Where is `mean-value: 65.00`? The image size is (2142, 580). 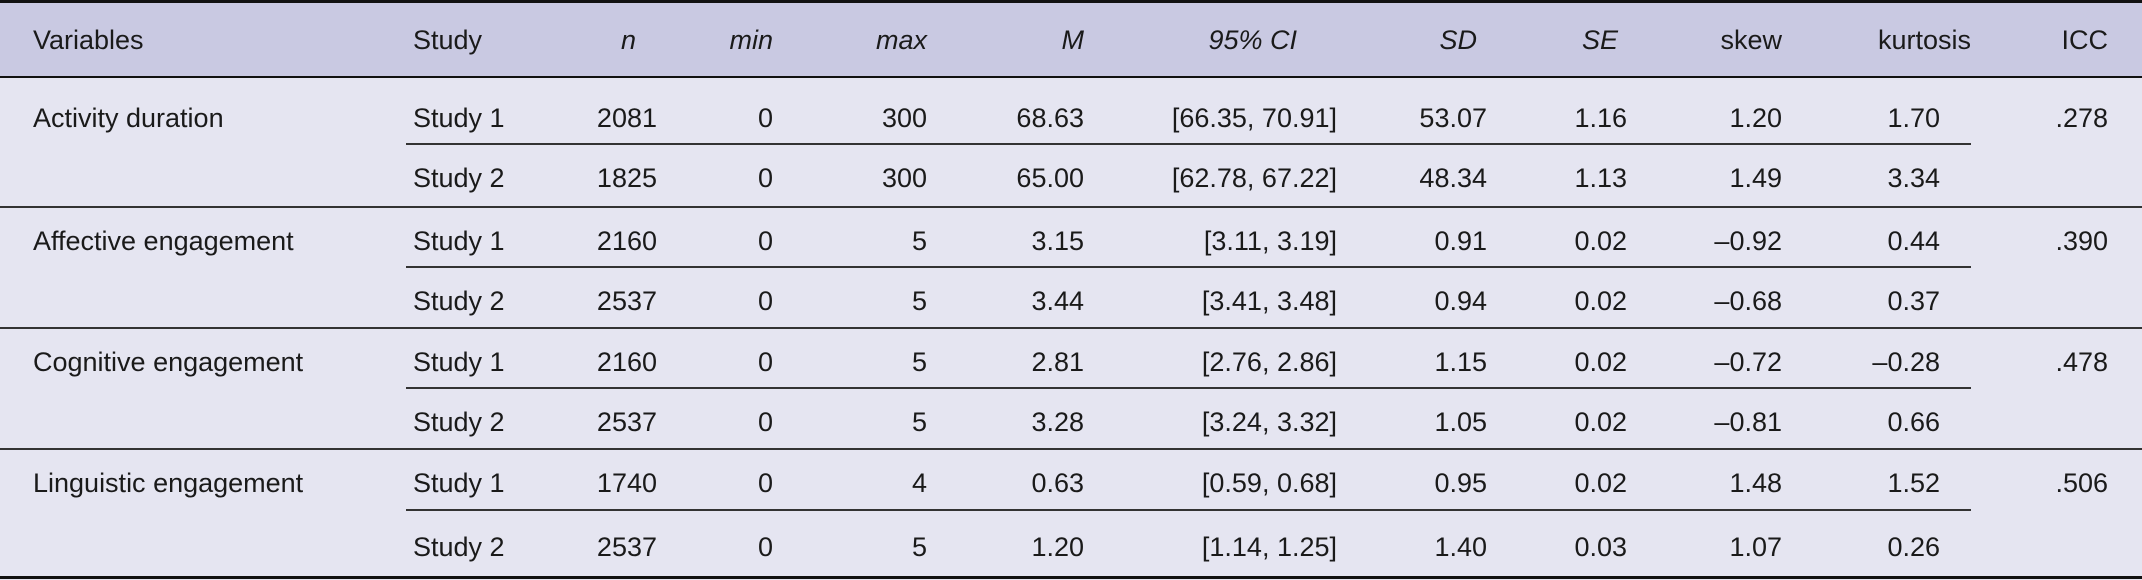
mean-value: 65.00 is located at coordinates (1050, 178).